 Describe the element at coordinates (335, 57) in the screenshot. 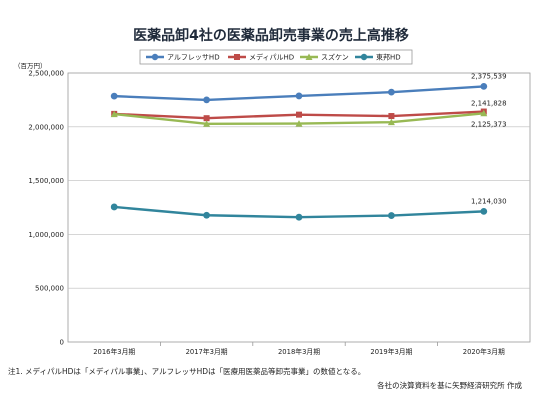

I see `legend-label: スズケン` at that location.